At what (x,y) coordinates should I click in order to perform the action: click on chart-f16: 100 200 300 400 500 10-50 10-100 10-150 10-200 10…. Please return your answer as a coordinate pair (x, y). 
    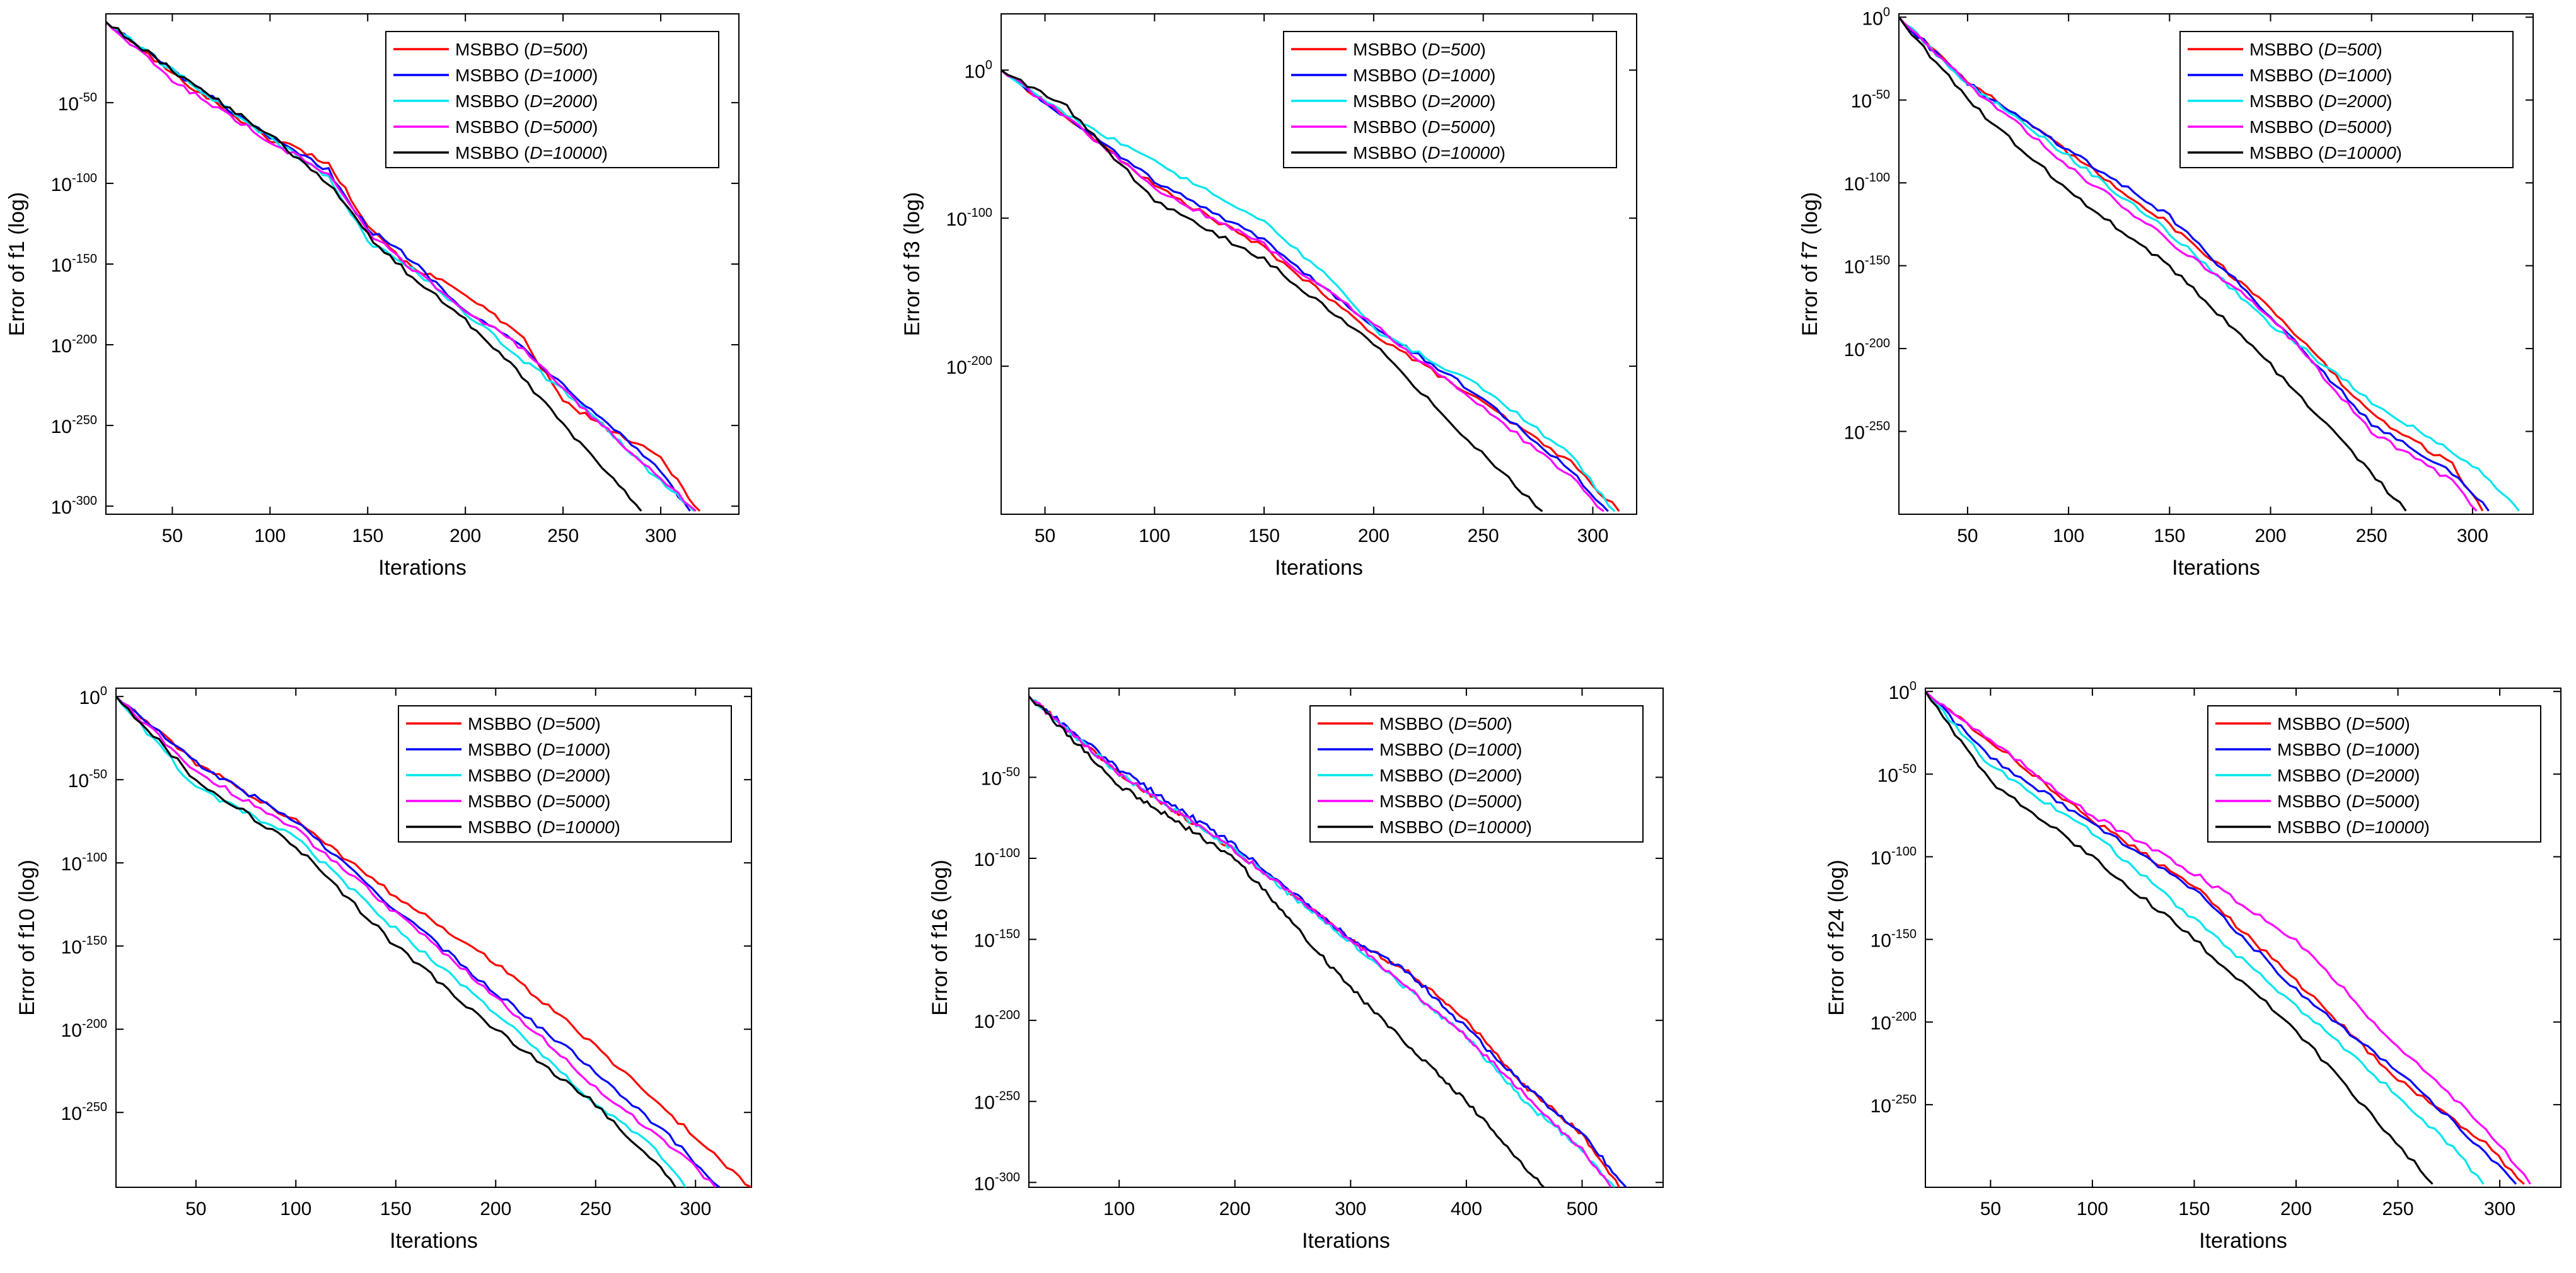
    Looking at the image, I should click on (1296, 970).